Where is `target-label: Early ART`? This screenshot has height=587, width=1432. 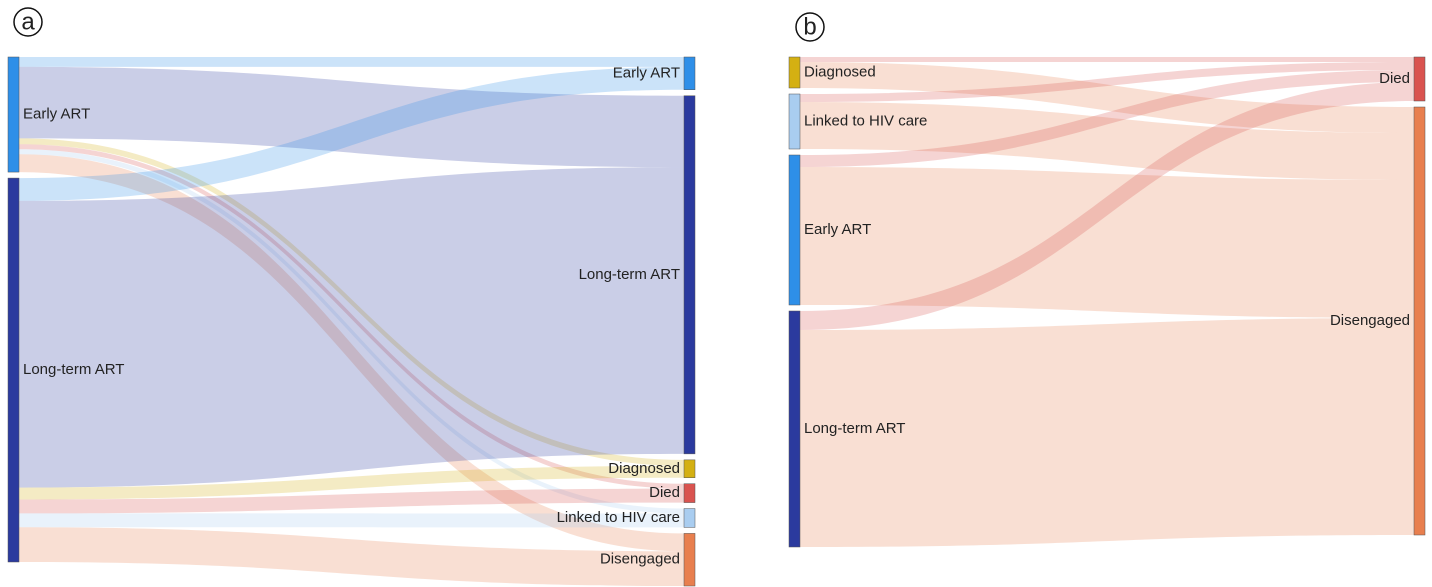
target-label: Early ART is located at coordinates (646, 72).